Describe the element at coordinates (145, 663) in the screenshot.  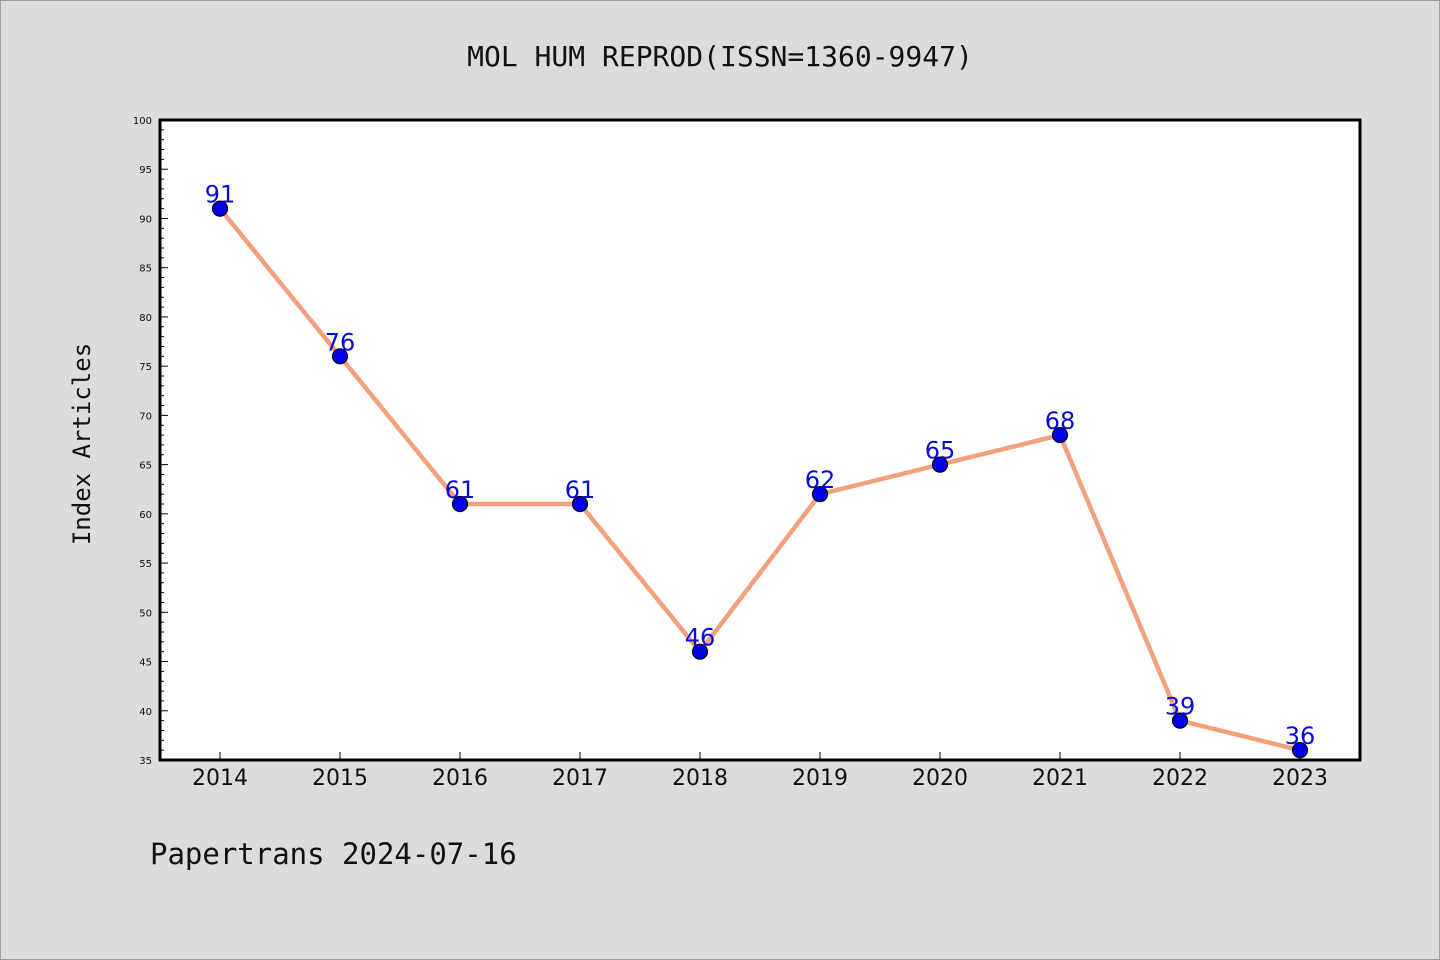
I see `y-tick-label: 45` at that location.